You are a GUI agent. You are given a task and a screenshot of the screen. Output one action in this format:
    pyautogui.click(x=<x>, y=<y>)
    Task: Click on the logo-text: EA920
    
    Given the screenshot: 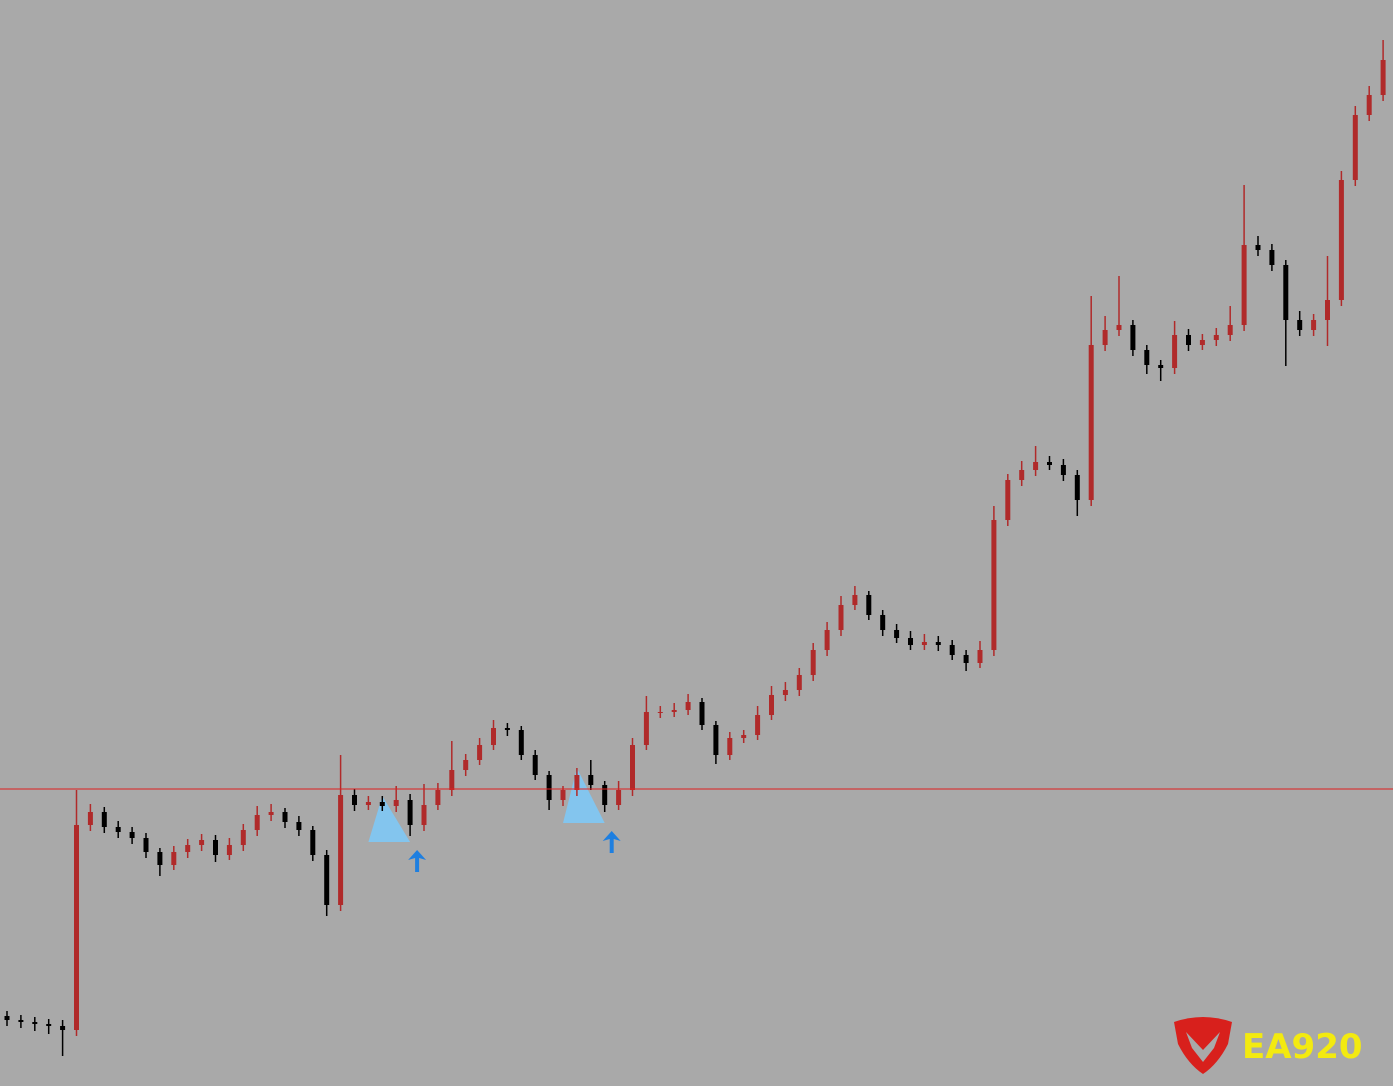 What is the action you would take?
    pyautogui.click(x=1302, y=1047)
    